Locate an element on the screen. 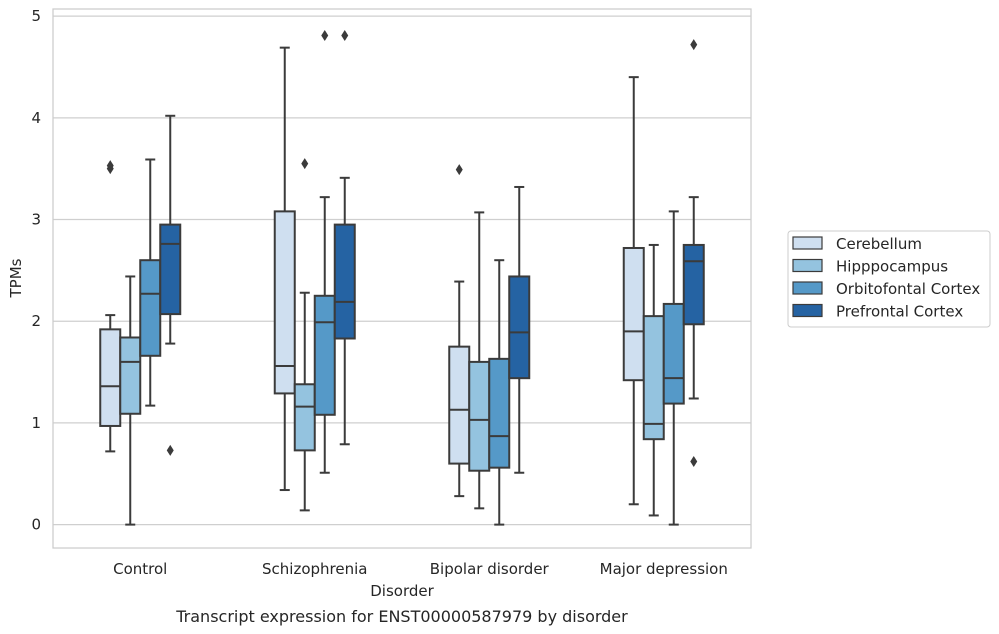  legend-item: Prefrontal Cortex is located at coordinates (877, 312).